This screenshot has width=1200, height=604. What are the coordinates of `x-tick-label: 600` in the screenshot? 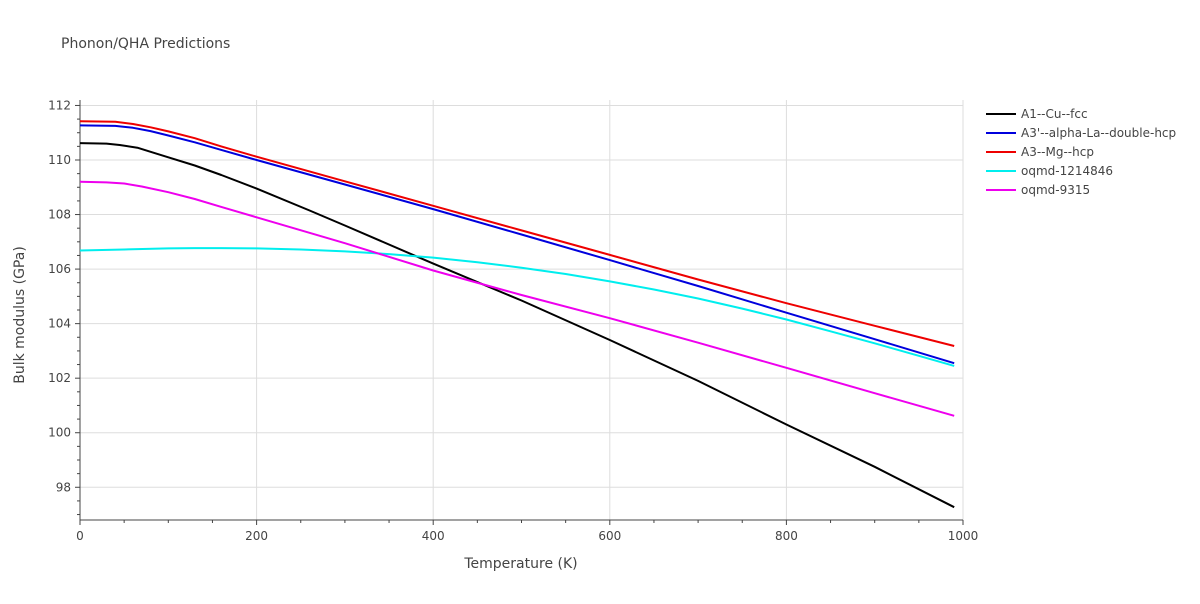 It's located at (609, 536).